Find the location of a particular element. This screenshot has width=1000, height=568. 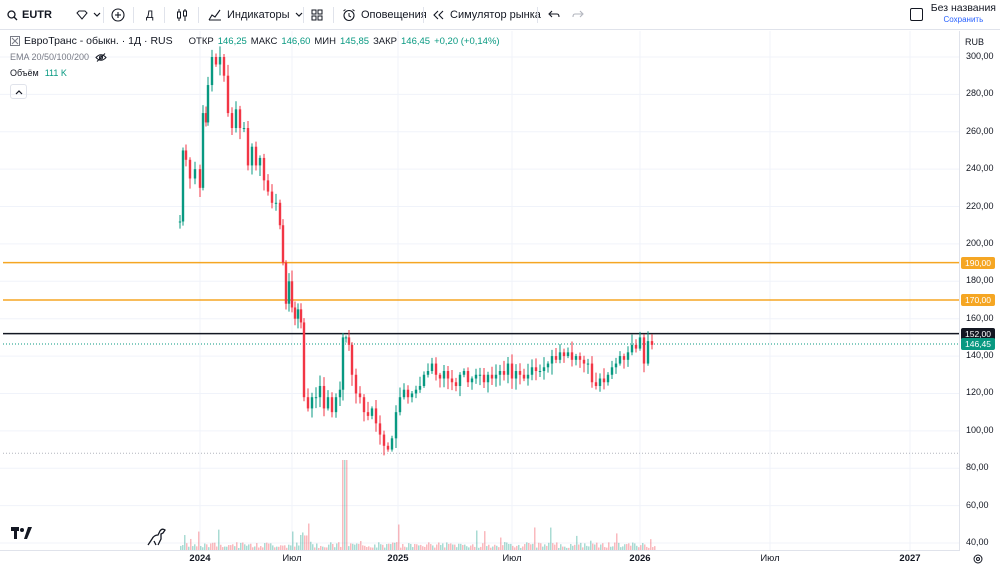

compare-button is located at coordinates (118, 15).